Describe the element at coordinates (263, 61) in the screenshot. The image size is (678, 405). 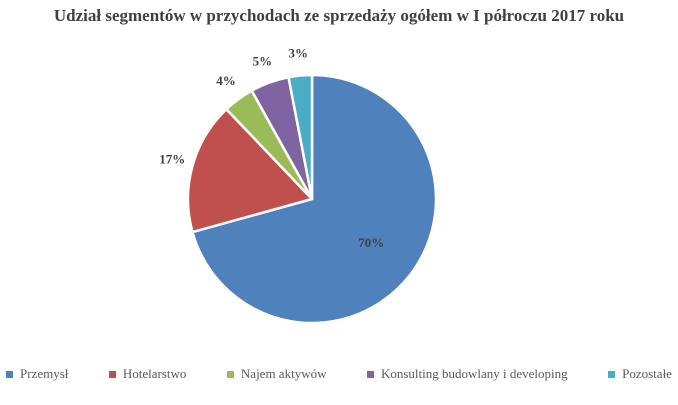
I see `data-label: 5%` at that location.